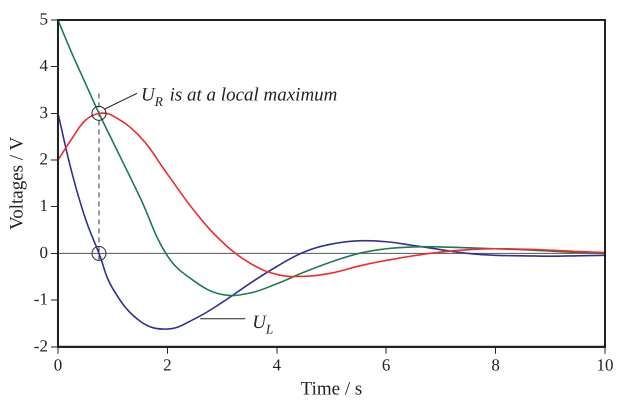 The image size is (617, 405). What do you see at coordinates (167, 364) in the screenshot?
I see `x-tick-label: 2` at bounding box center [167, 364].